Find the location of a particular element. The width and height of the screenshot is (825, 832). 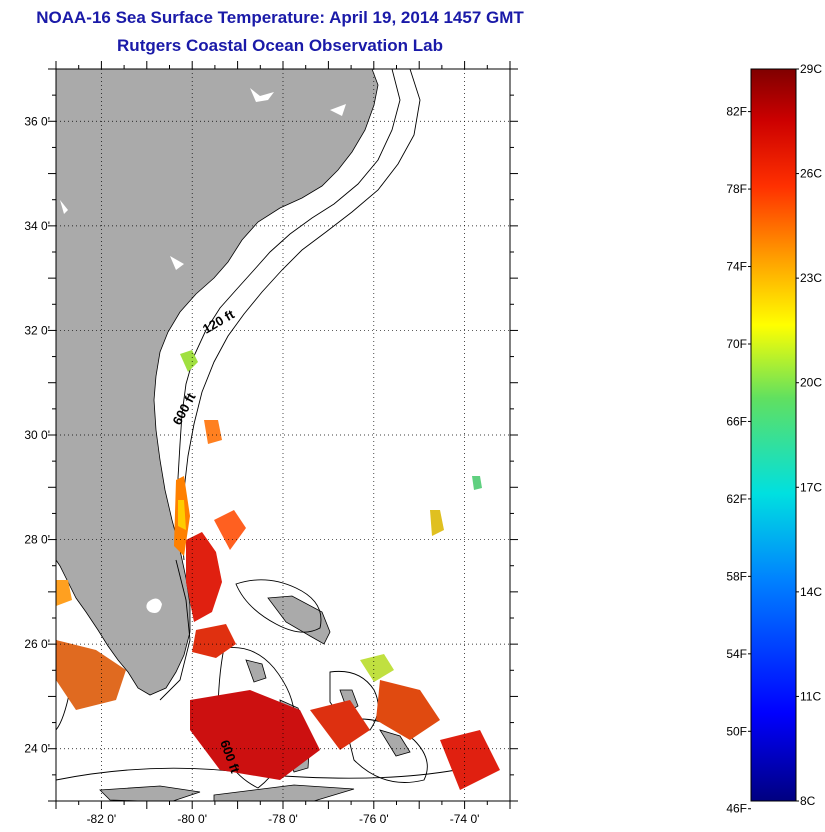

colorbar-fahrenheit-label: 82F is located at coordinates (736, 112).